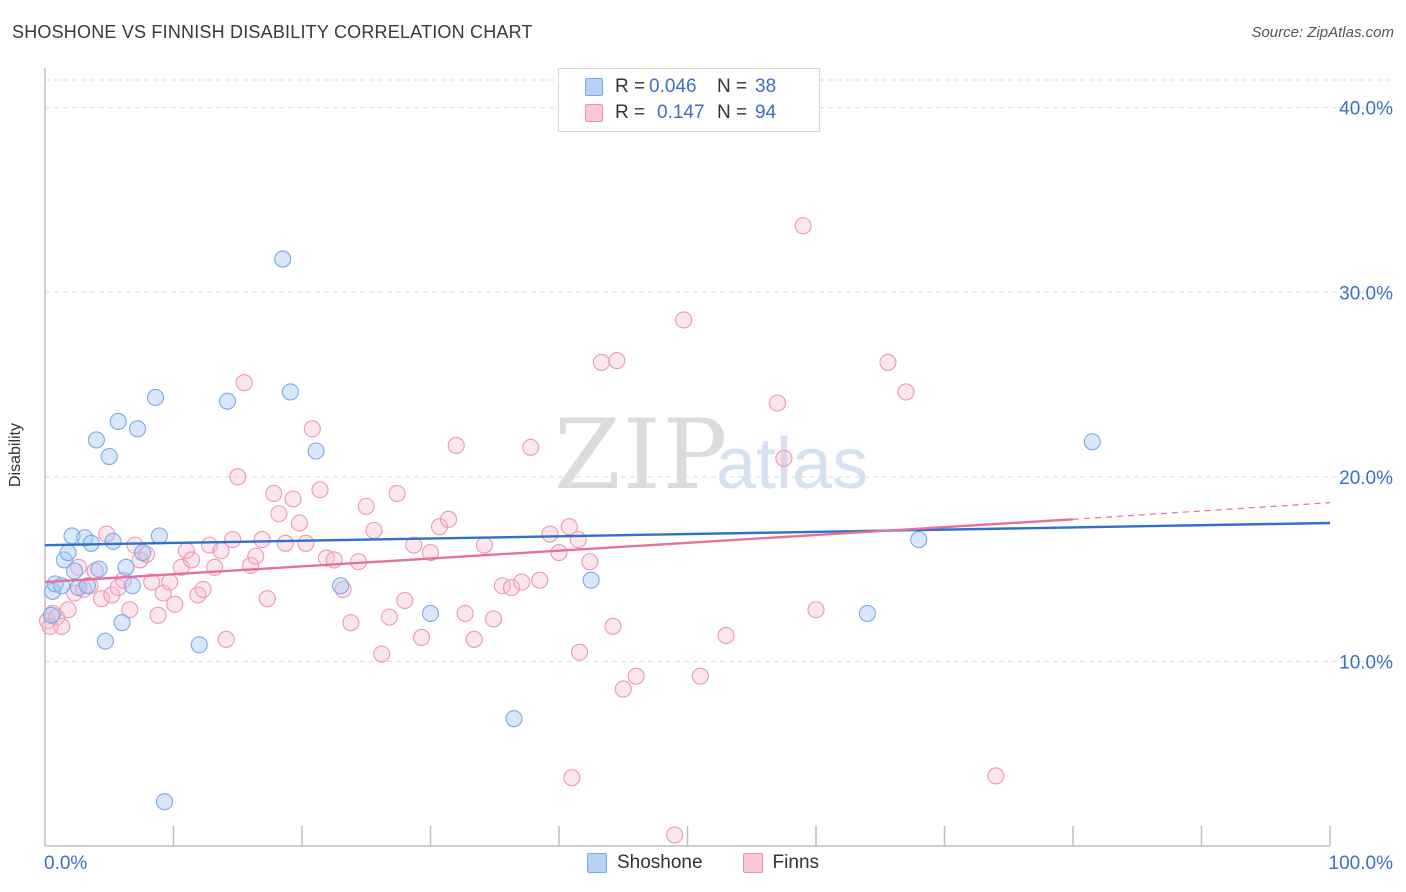 The height and width of the screenshot is (892, 1406). Describe the element at coordinates (704, 113) in the screenshot. I see `legend-row-finns: R = 0.147 N = 94` at that location.